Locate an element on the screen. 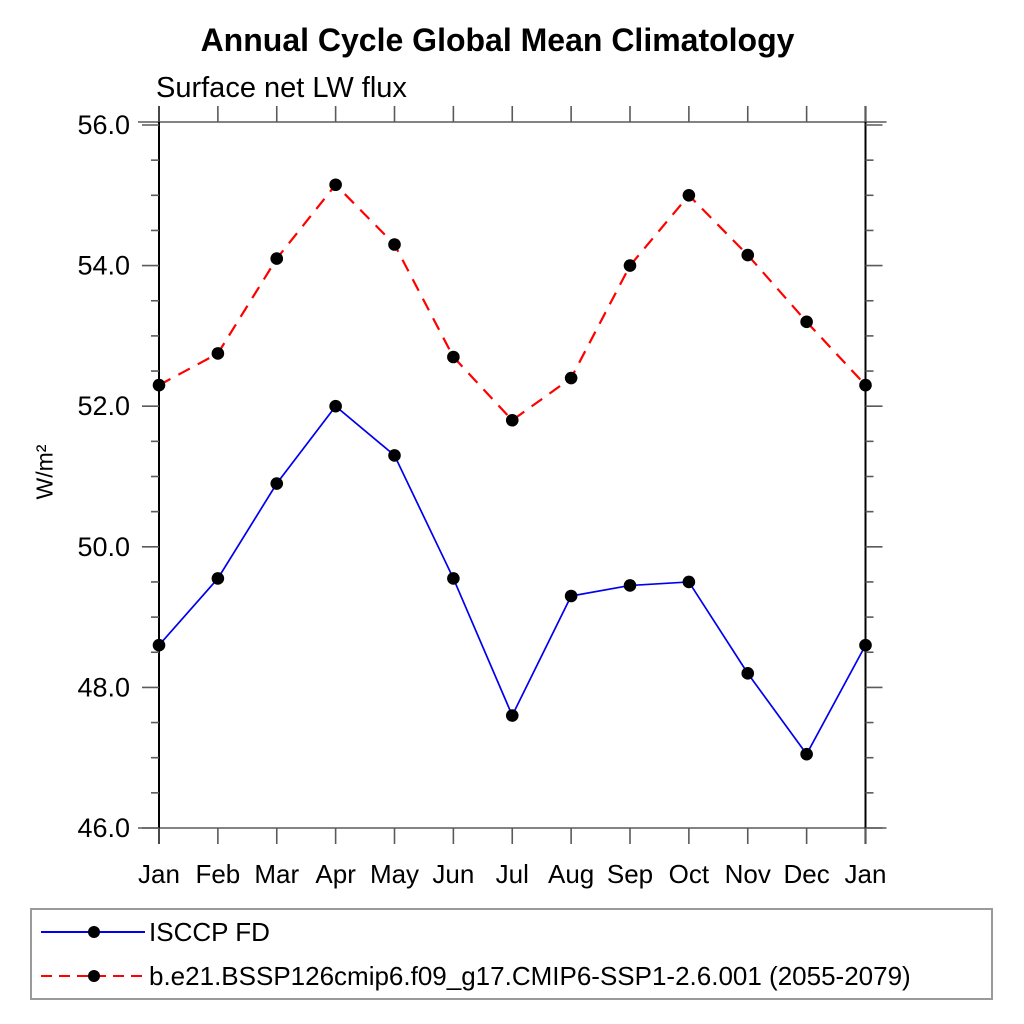 The width and height of the screenshot is (1024, 1024). y-axis-tick-label: 54.0 is located at coordinates (103, 266).